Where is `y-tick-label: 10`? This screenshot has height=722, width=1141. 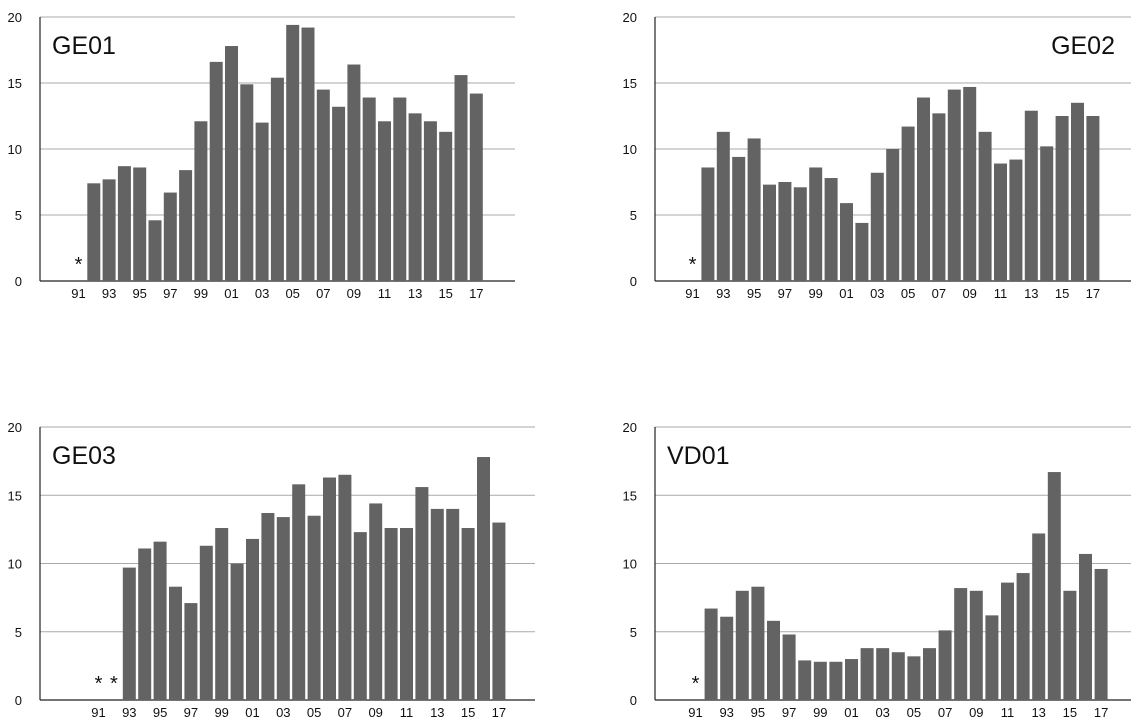 y-tick-label: 10 is located at coordinates (630, 564).